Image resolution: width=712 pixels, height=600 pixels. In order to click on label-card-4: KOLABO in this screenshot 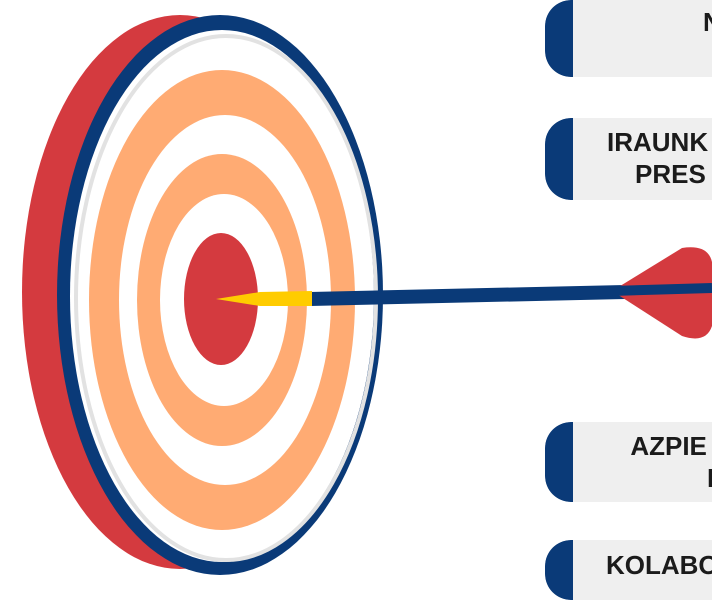, I will do `click(628, 570)`.